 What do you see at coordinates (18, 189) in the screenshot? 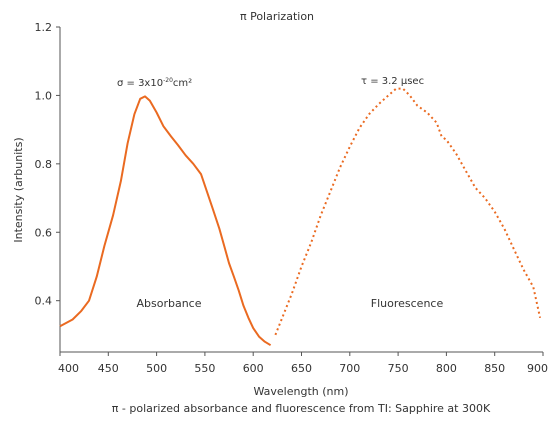
I see `y-axis-label: Intensity (arbunits)` at bounding box center [18, 189].